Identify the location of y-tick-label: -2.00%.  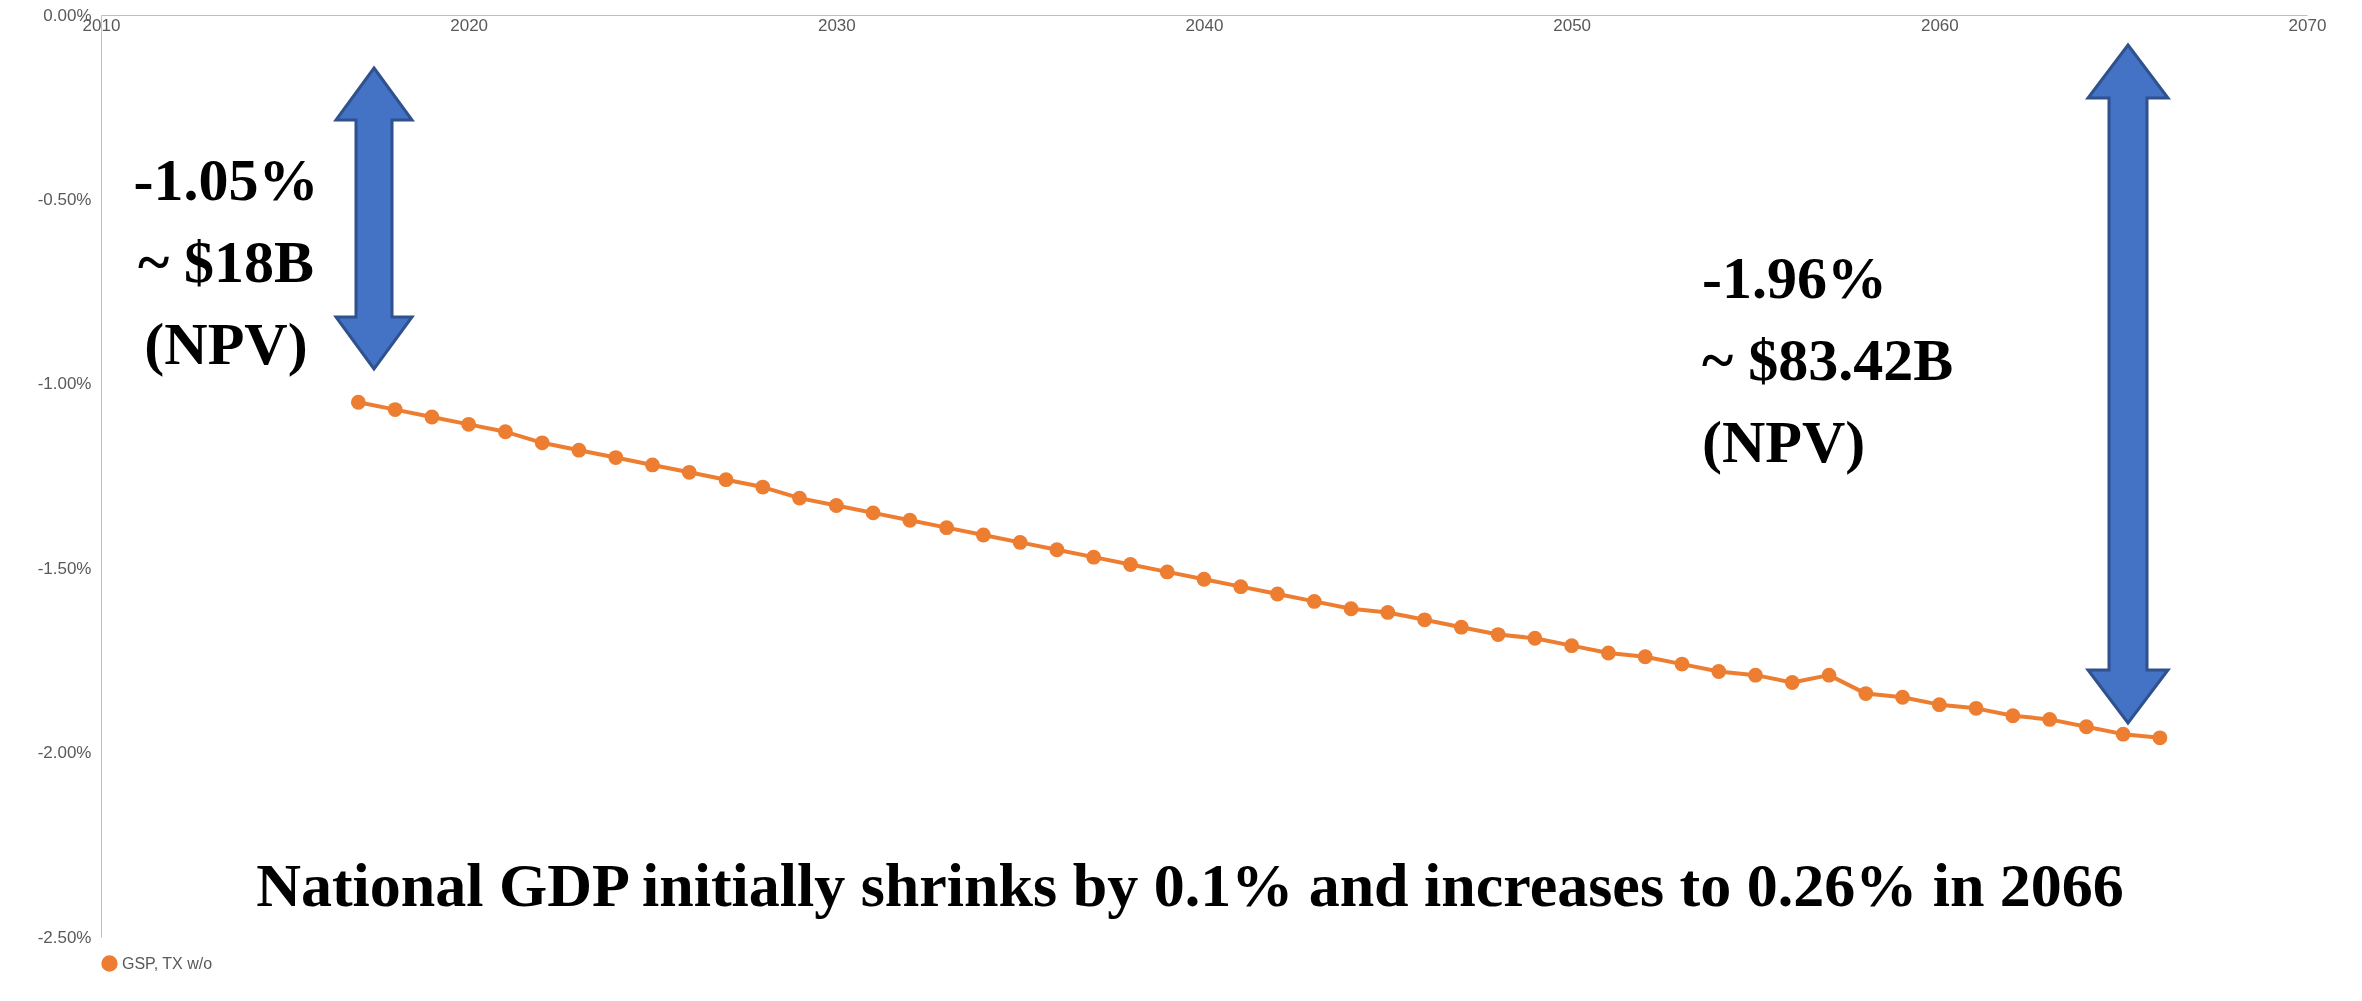
(64, 753).